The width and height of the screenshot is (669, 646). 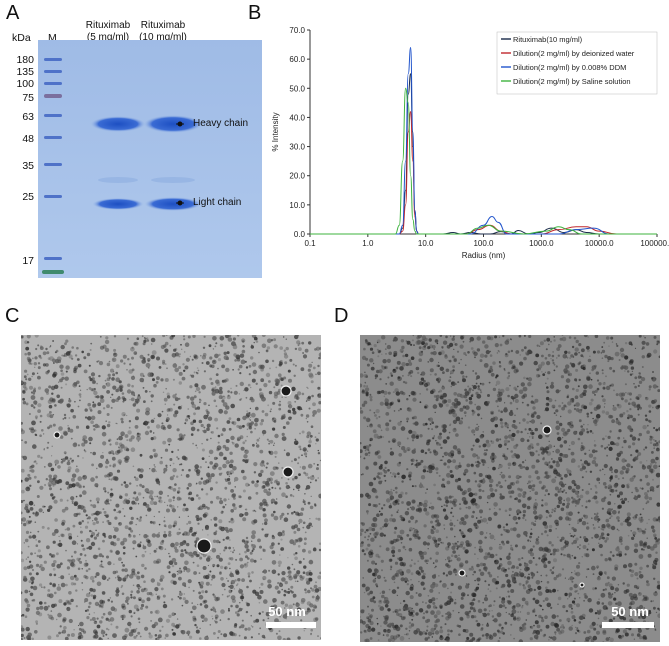 What do you see at coordinates (297, 205) in the screenshot?
I see `y-tick-label: 10.0` at bounding box center [297, 205].